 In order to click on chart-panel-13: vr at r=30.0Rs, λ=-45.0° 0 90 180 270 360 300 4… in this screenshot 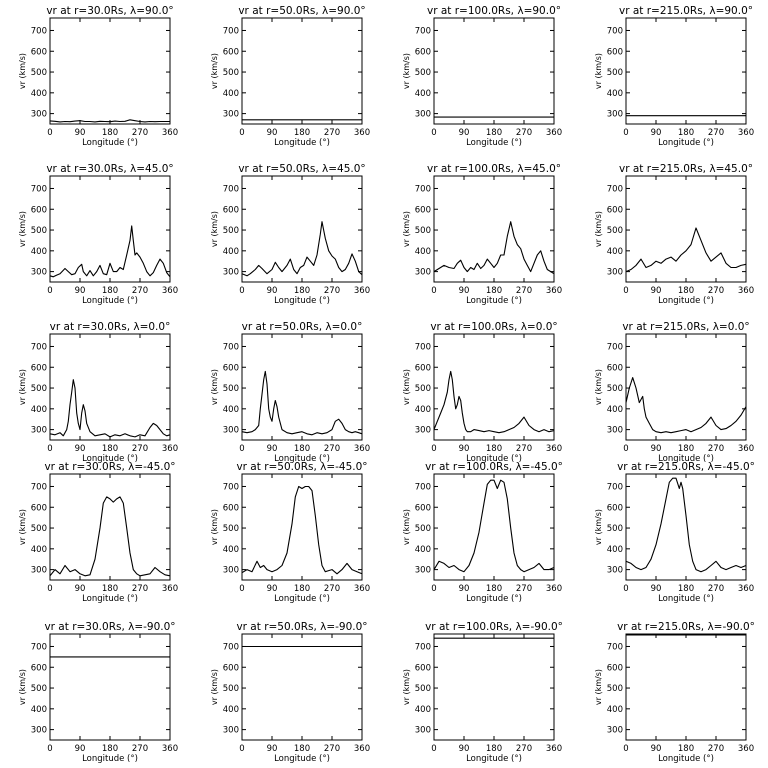, I will do `click(98, 532)`.